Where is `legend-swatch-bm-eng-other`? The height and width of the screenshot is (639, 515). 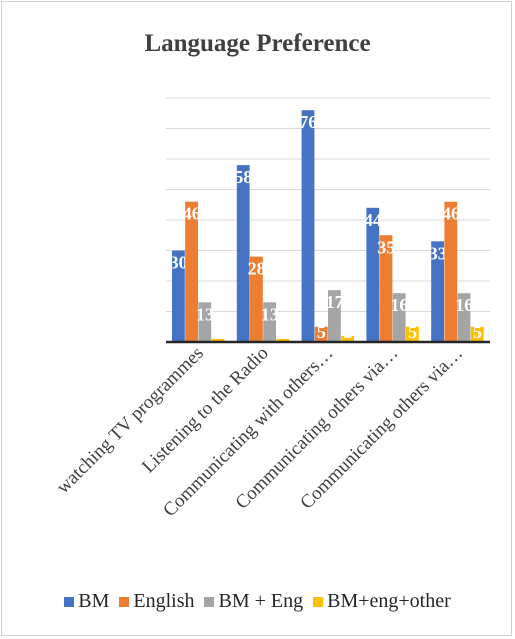 legend-swatch-bm-eng-other is located at coordinates (318, 601).